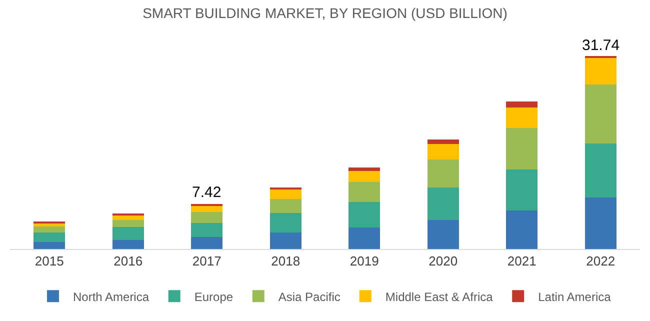 This screenshot has width=650, height=321. What do you see at coordinates (285, 261) in the screenshot?
I see `x-tick-label: 2018` at bounding box center [285, 261].